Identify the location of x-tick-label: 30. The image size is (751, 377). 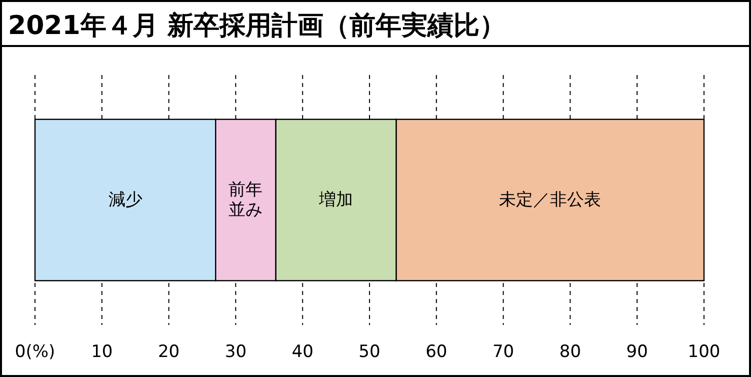
(235, 352).